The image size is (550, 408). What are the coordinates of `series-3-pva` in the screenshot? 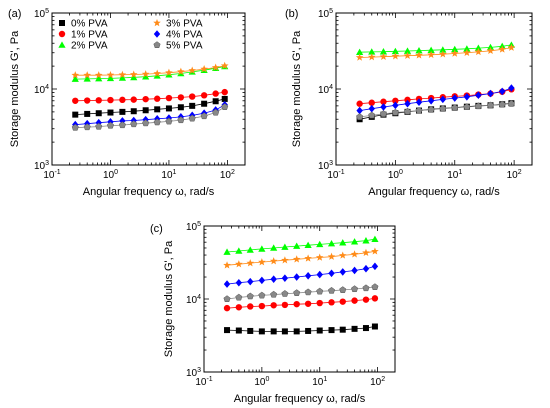 It's located at (150, 70).